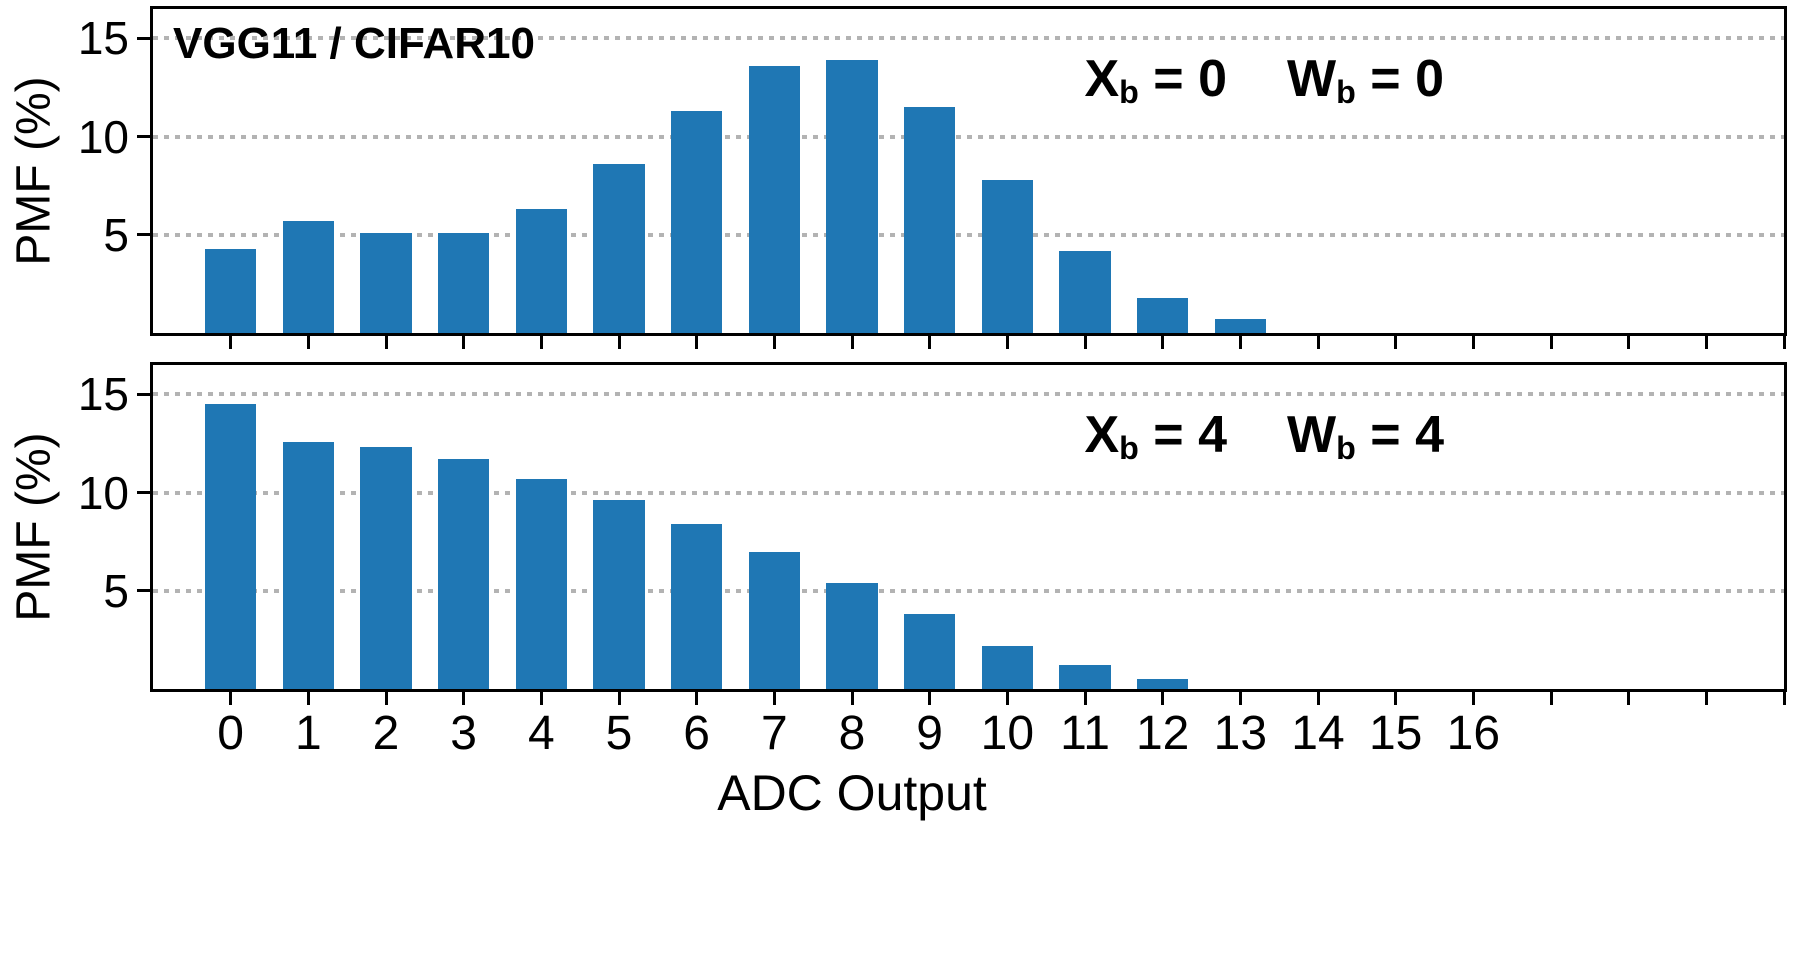 The width and height of the screenshot is (1797, 953). What do you see at coordinates (852, 733) in the screenshot?
I see `x-tick-label-8: 8` at bounding box center [852, 733].